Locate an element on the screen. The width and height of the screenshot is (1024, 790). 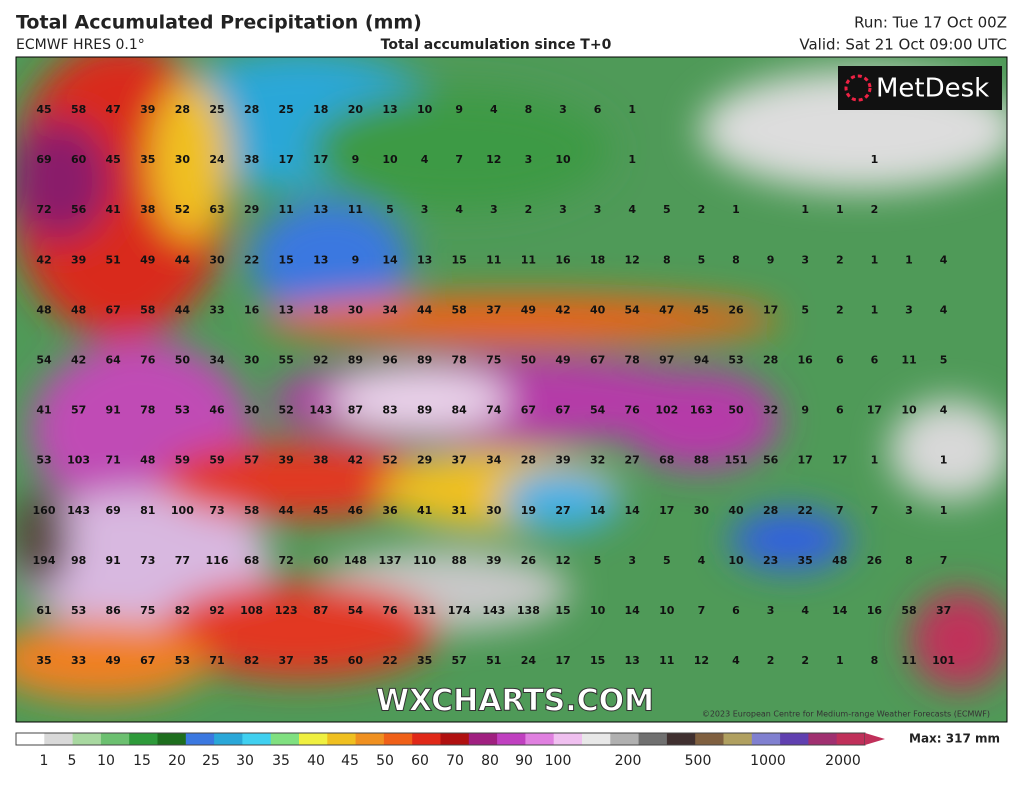
grid-value: 8 is located at coordinates (529, 109).